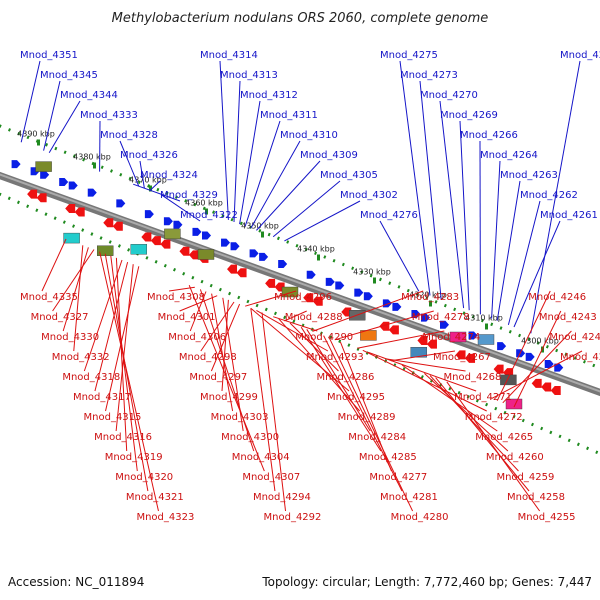  Describe the element at coordinates (483, 397) in the screenshot. I see `gene-label: Mnod_4271` at that location.